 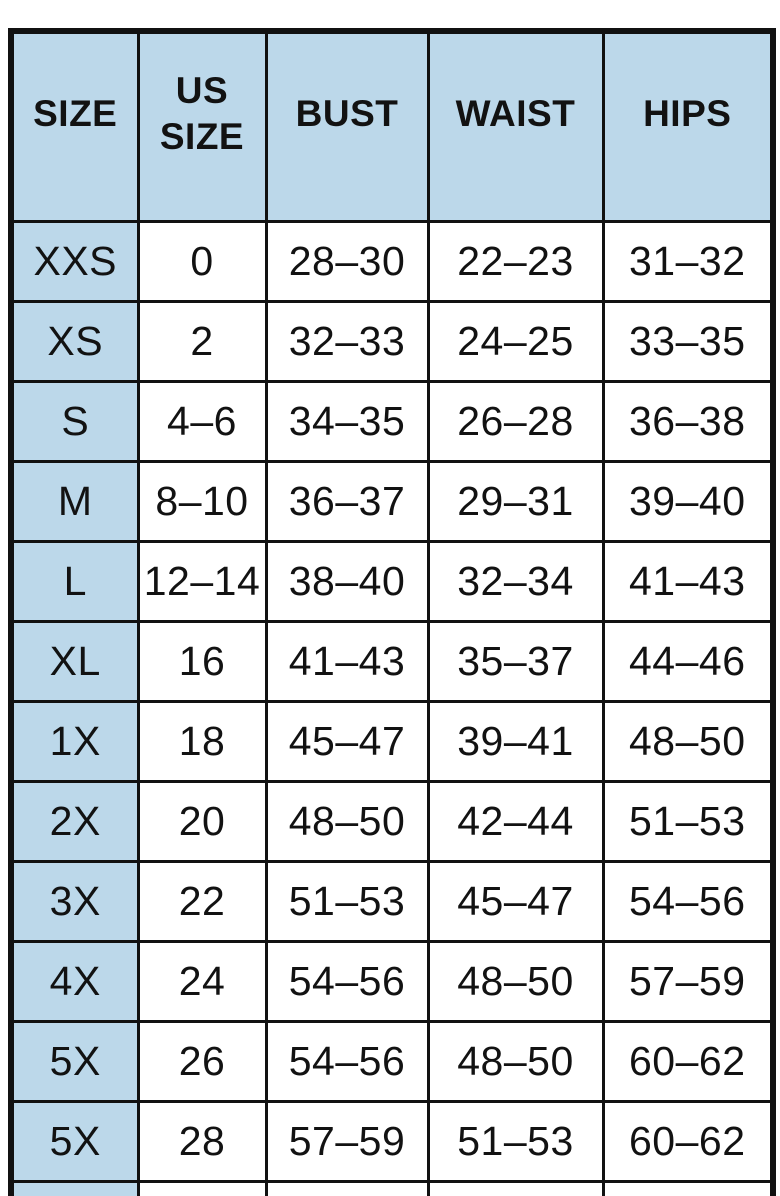 I want to click on waist-cell: 45–47, so click(x=515, y=901).